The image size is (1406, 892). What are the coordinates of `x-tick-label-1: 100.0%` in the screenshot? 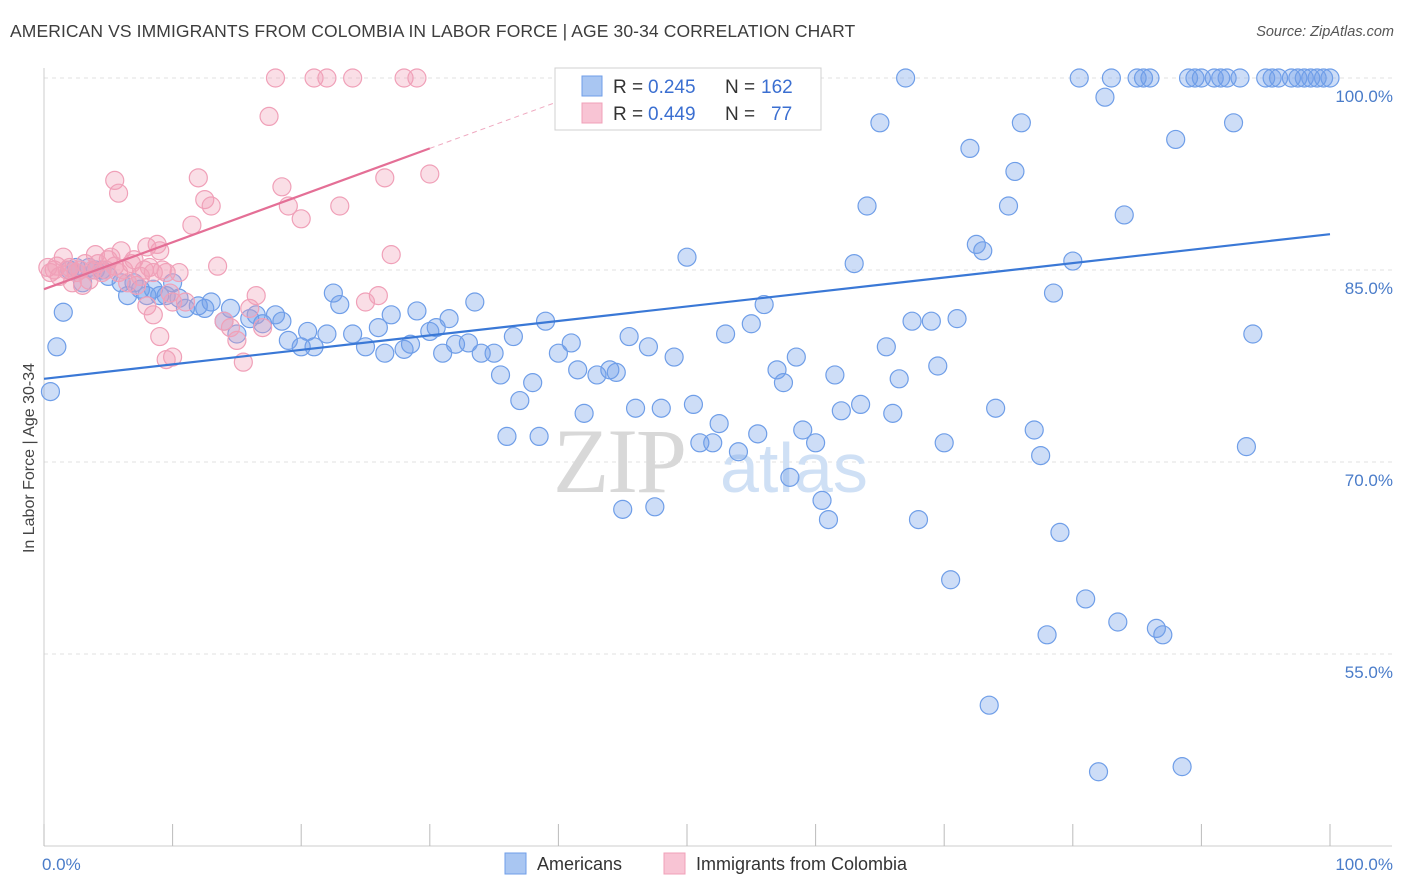 It's located at (1364, 864).